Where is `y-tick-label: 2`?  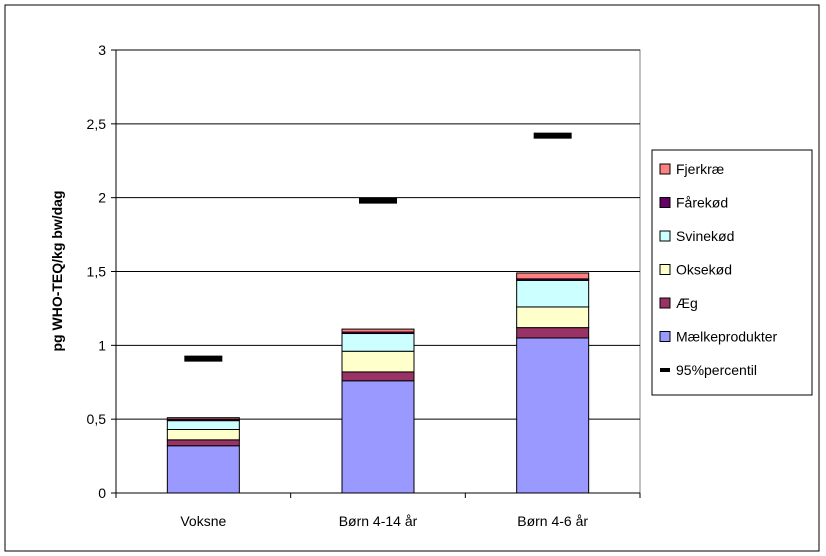
y-tick-label: 2 is located at coordinates (102, 198).